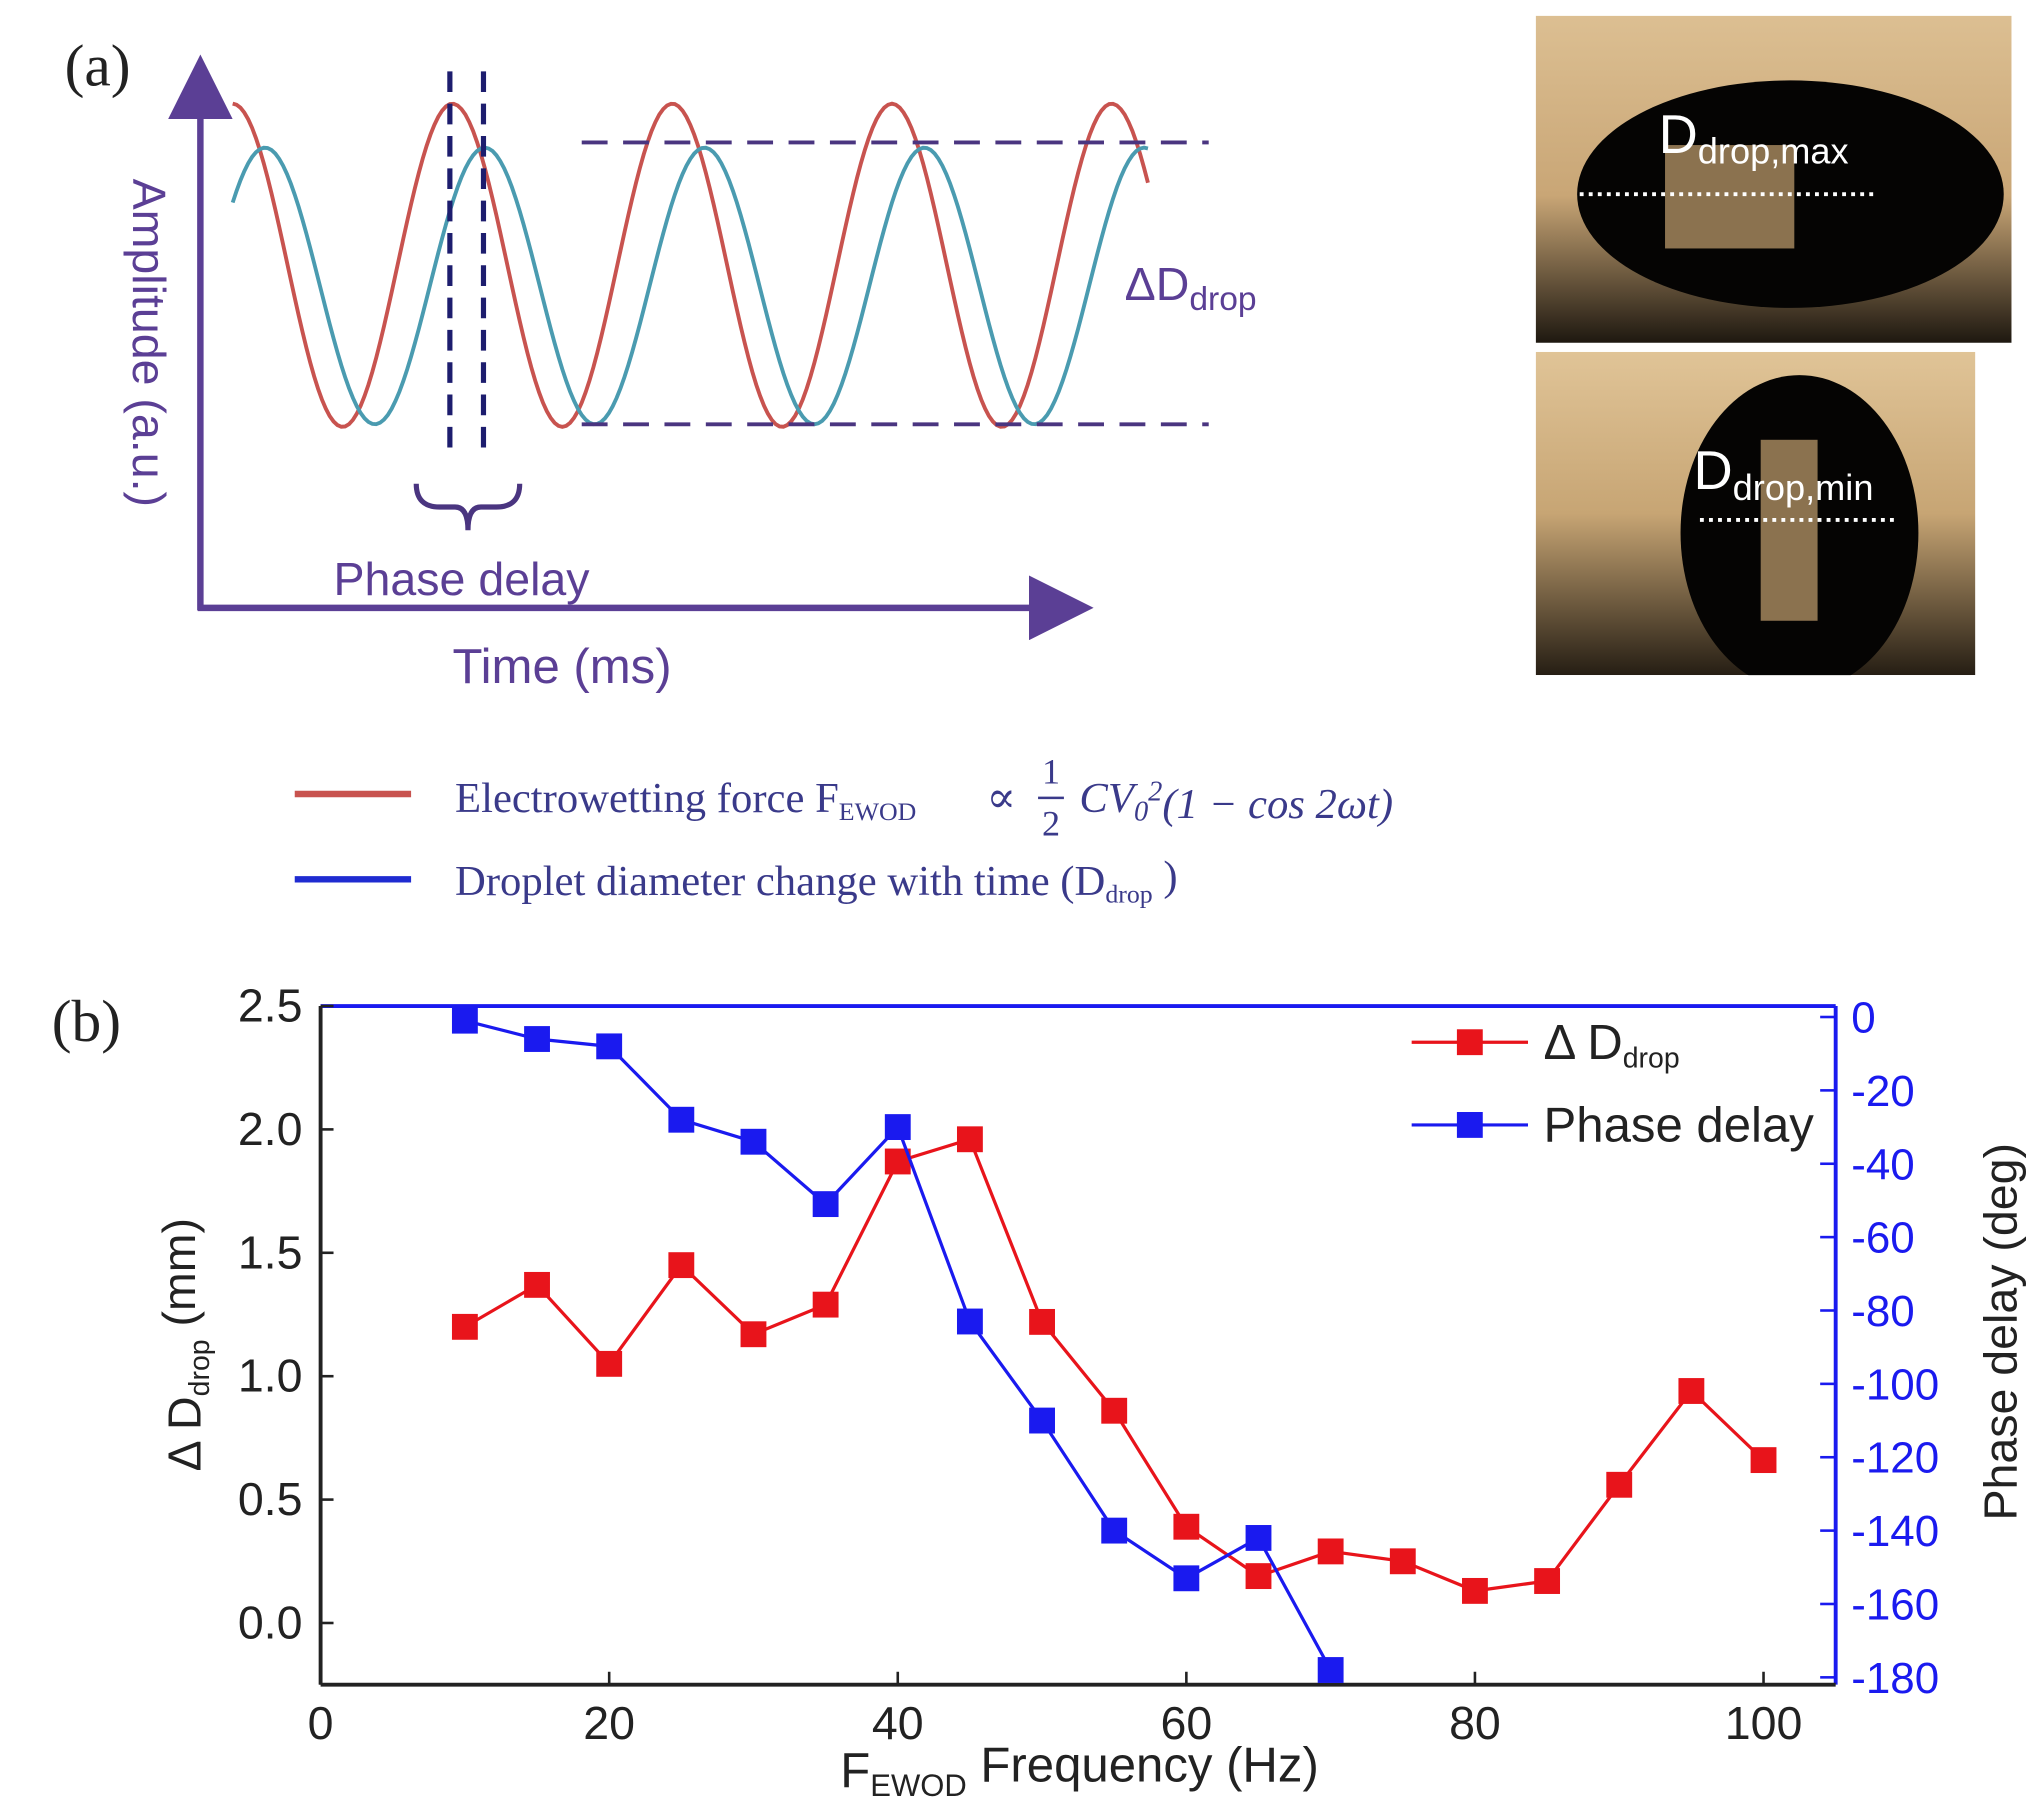 This screenshot has height=1800, width=2027. Describe the element at coordinates (1883, 1164) in the screenshot. I see `y2-tick-label: -40` at that location.